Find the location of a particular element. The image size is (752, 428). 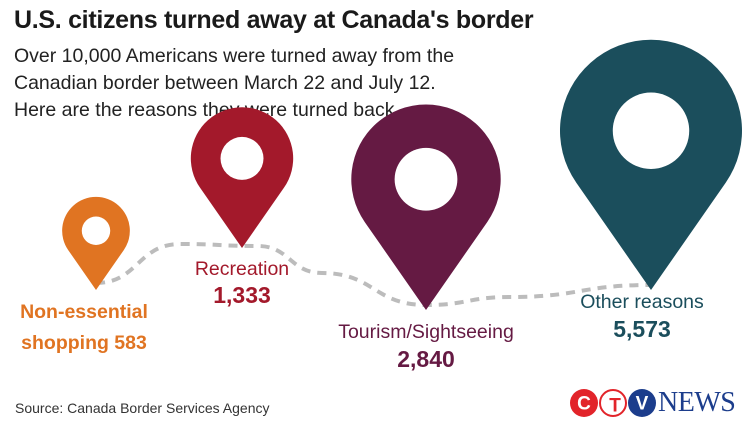

svg-text: V is located at coordinates (642, 404).